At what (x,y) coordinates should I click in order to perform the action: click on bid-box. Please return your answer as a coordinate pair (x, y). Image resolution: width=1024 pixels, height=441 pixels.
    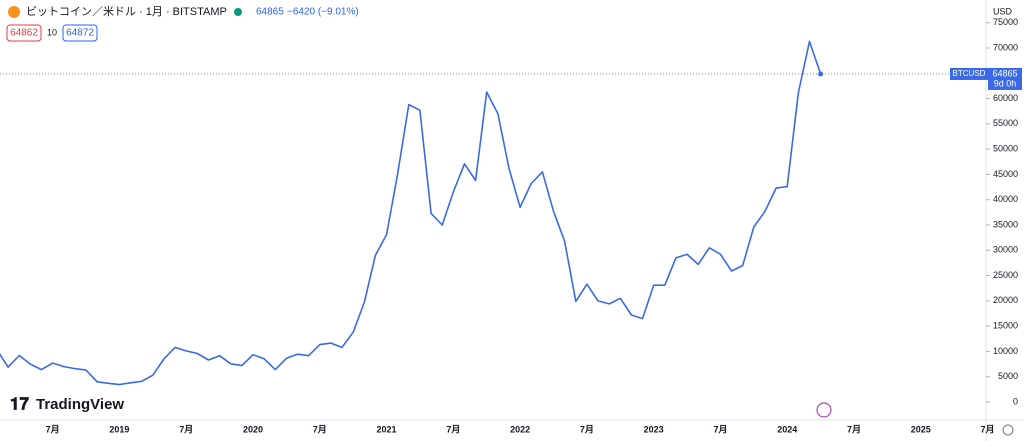
    Looking at the image, I should click on (24, 33).